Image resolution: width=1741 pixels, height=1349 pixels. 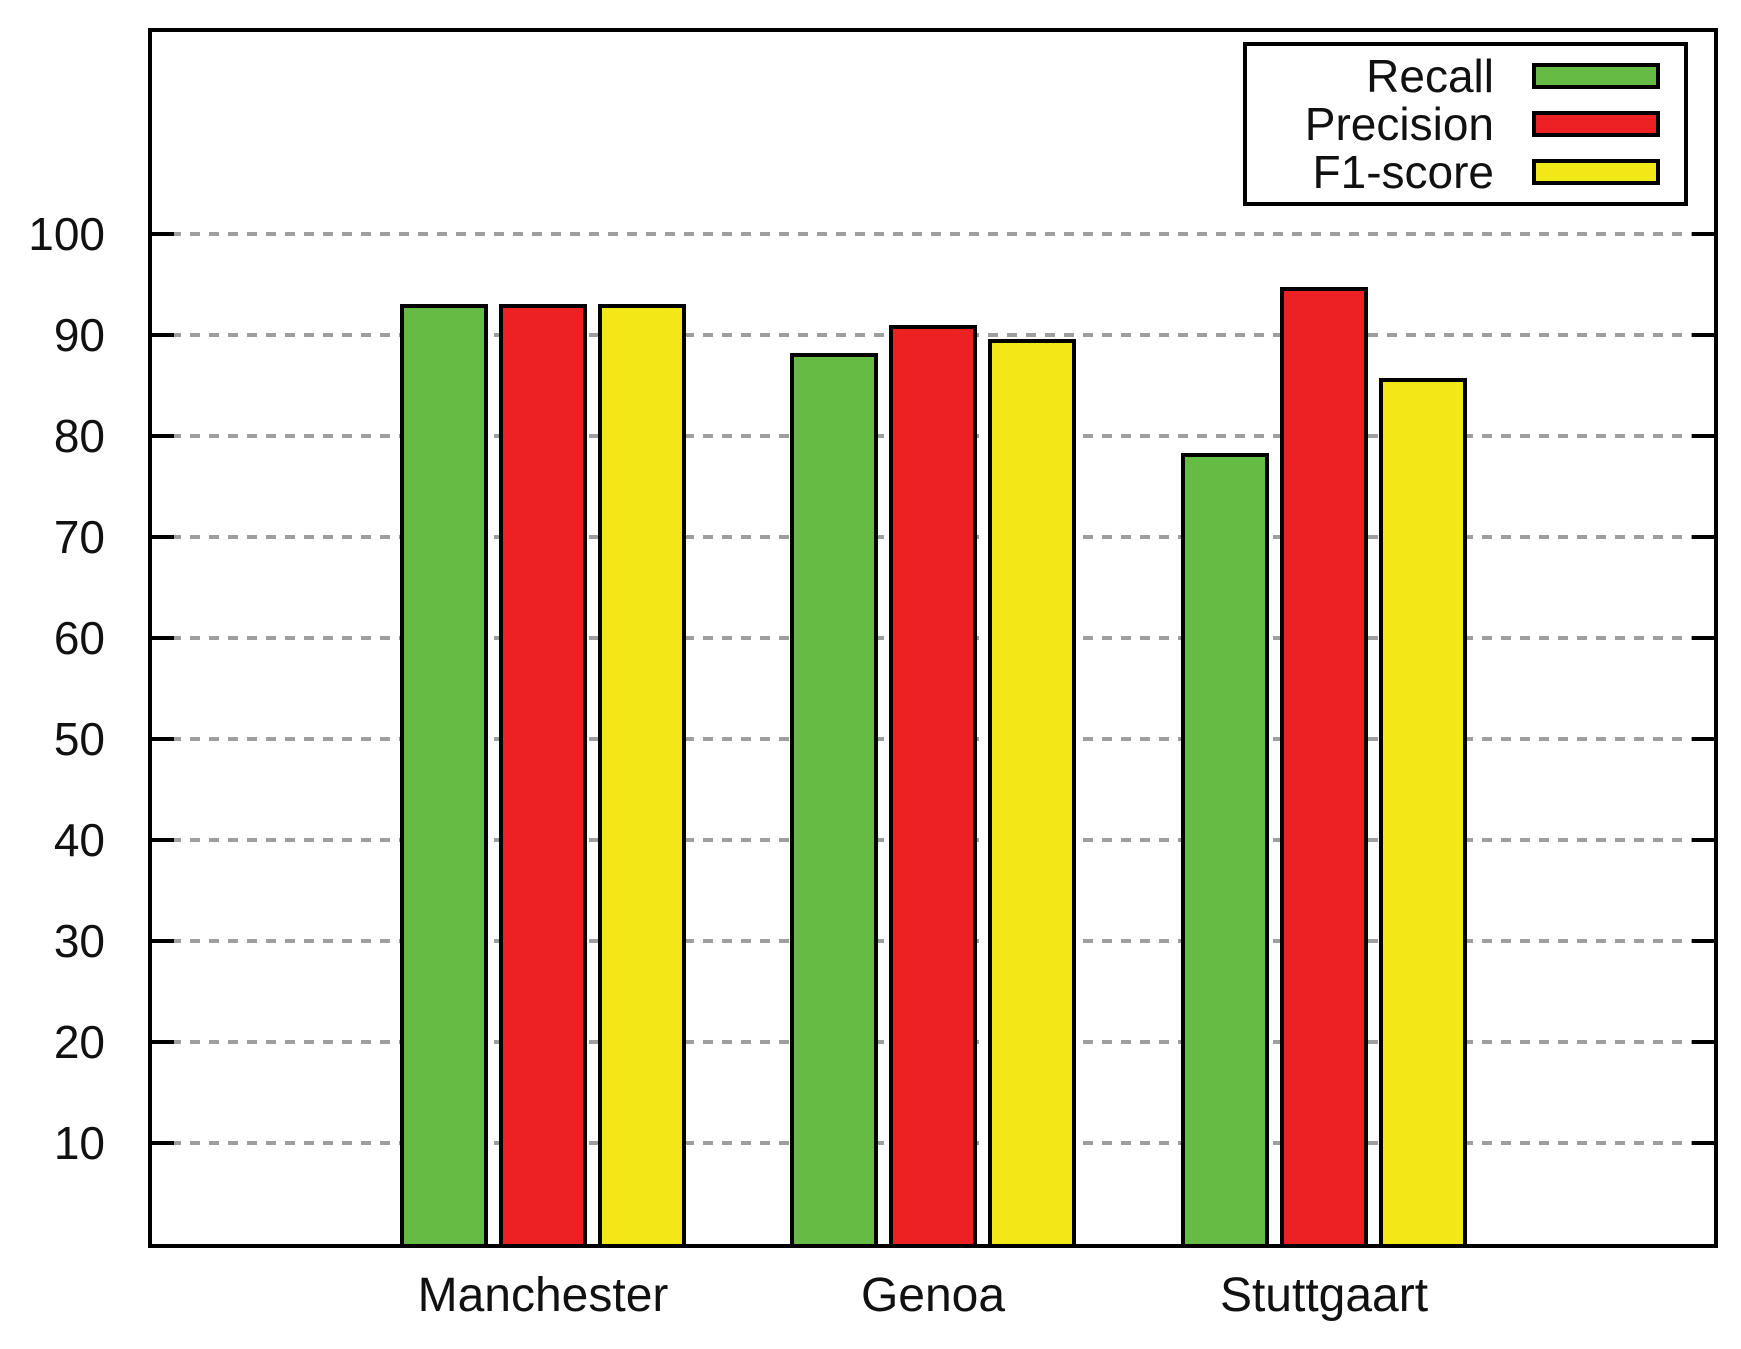 I want to click on y-tick-label: 30, so click(x=79, y=941).